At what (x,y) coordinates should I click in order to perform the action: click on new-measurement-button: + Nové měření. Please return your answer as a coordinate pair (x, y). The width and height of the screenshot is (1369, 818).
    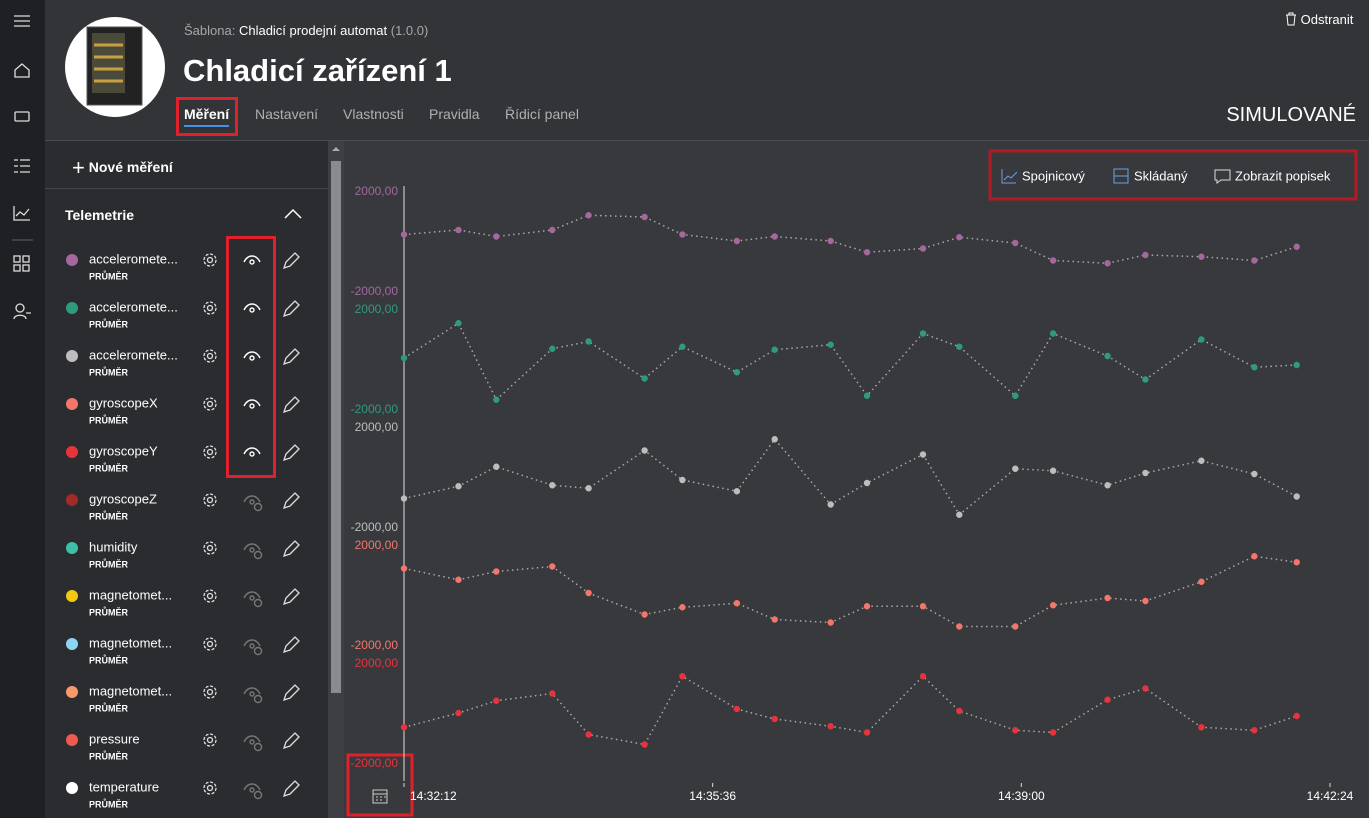
    Looking at the image, I should click on (122, 167).